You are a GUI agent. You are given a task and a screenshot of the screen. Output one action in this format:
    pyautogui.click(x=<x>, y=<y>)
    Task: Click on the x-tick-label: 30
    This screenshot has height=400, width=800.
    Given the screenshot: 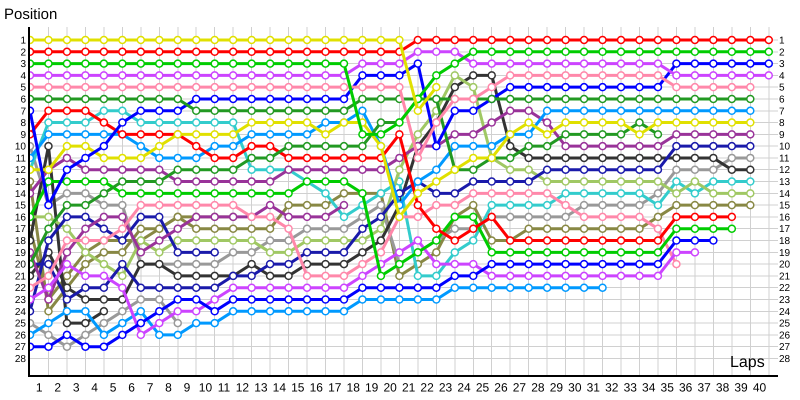 What is the action you would take?
    pyautogui.click(x=575, y=387)
    